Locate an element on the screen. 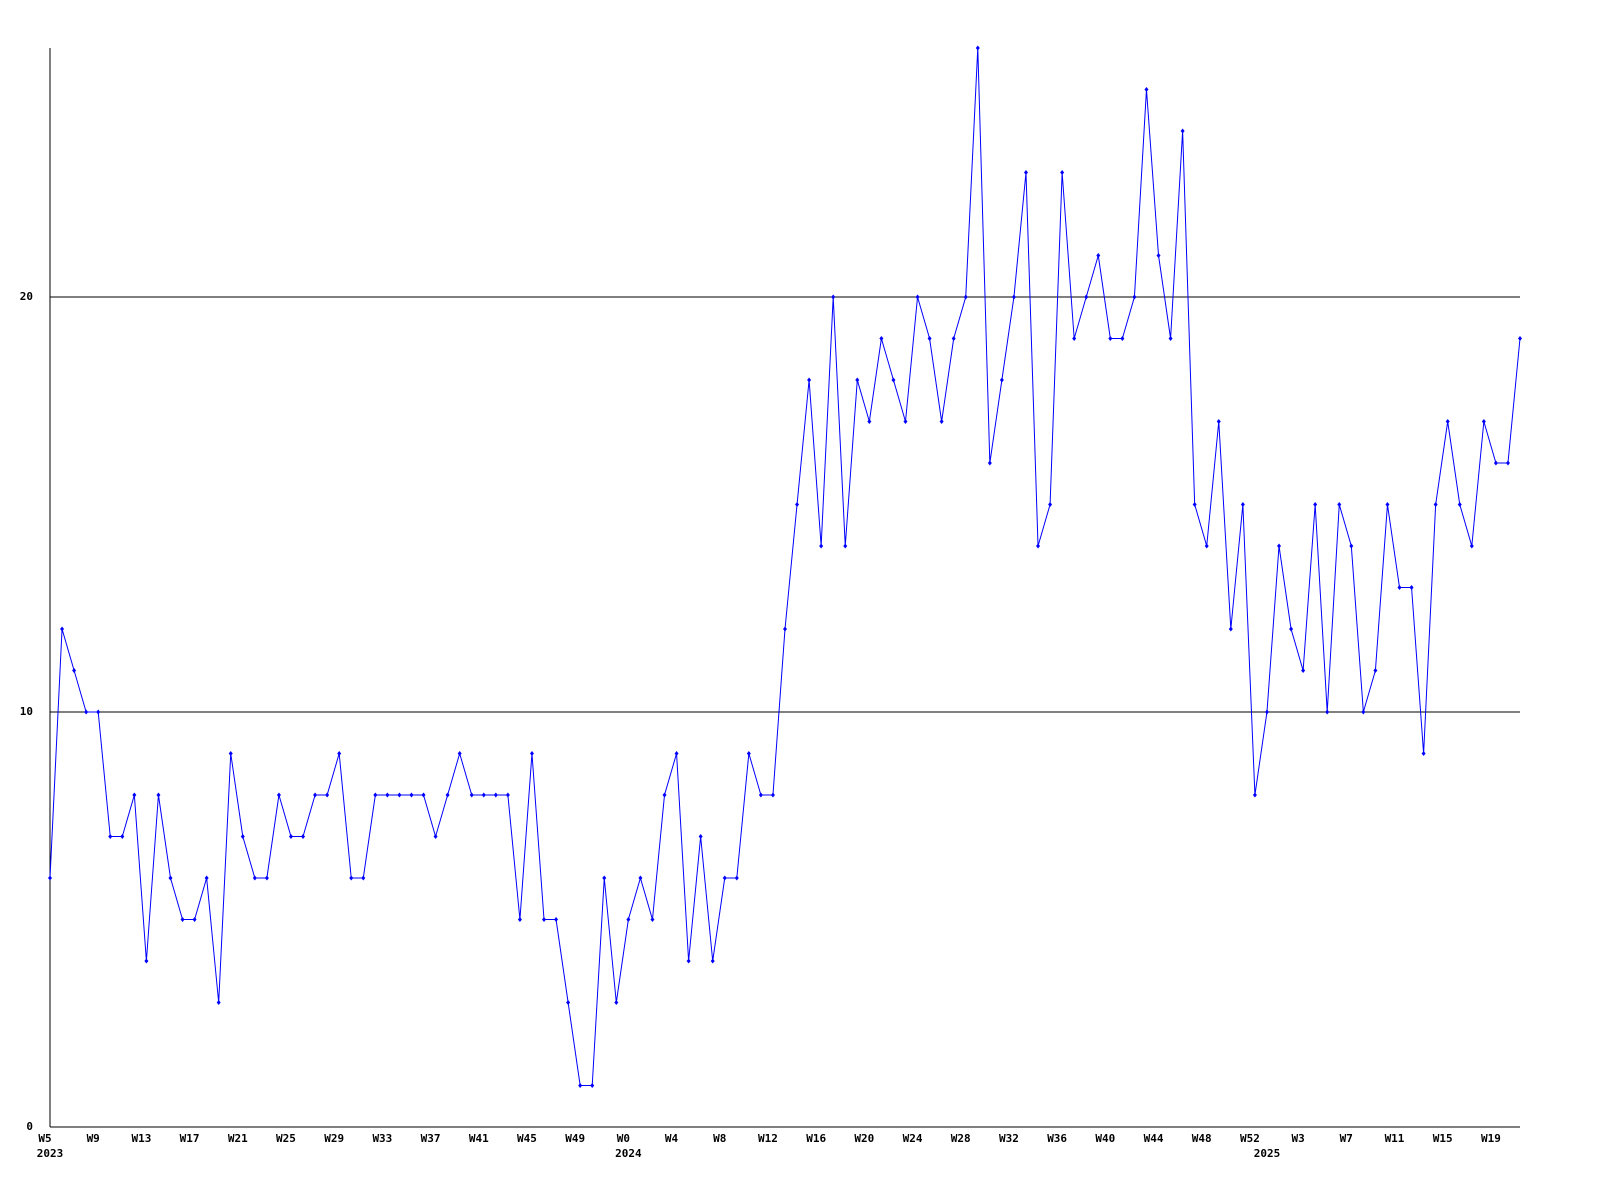 The width and height of the screenshot is (1600, 1200). x-tick-label: W3 is located at coordinates (1297, 1138).